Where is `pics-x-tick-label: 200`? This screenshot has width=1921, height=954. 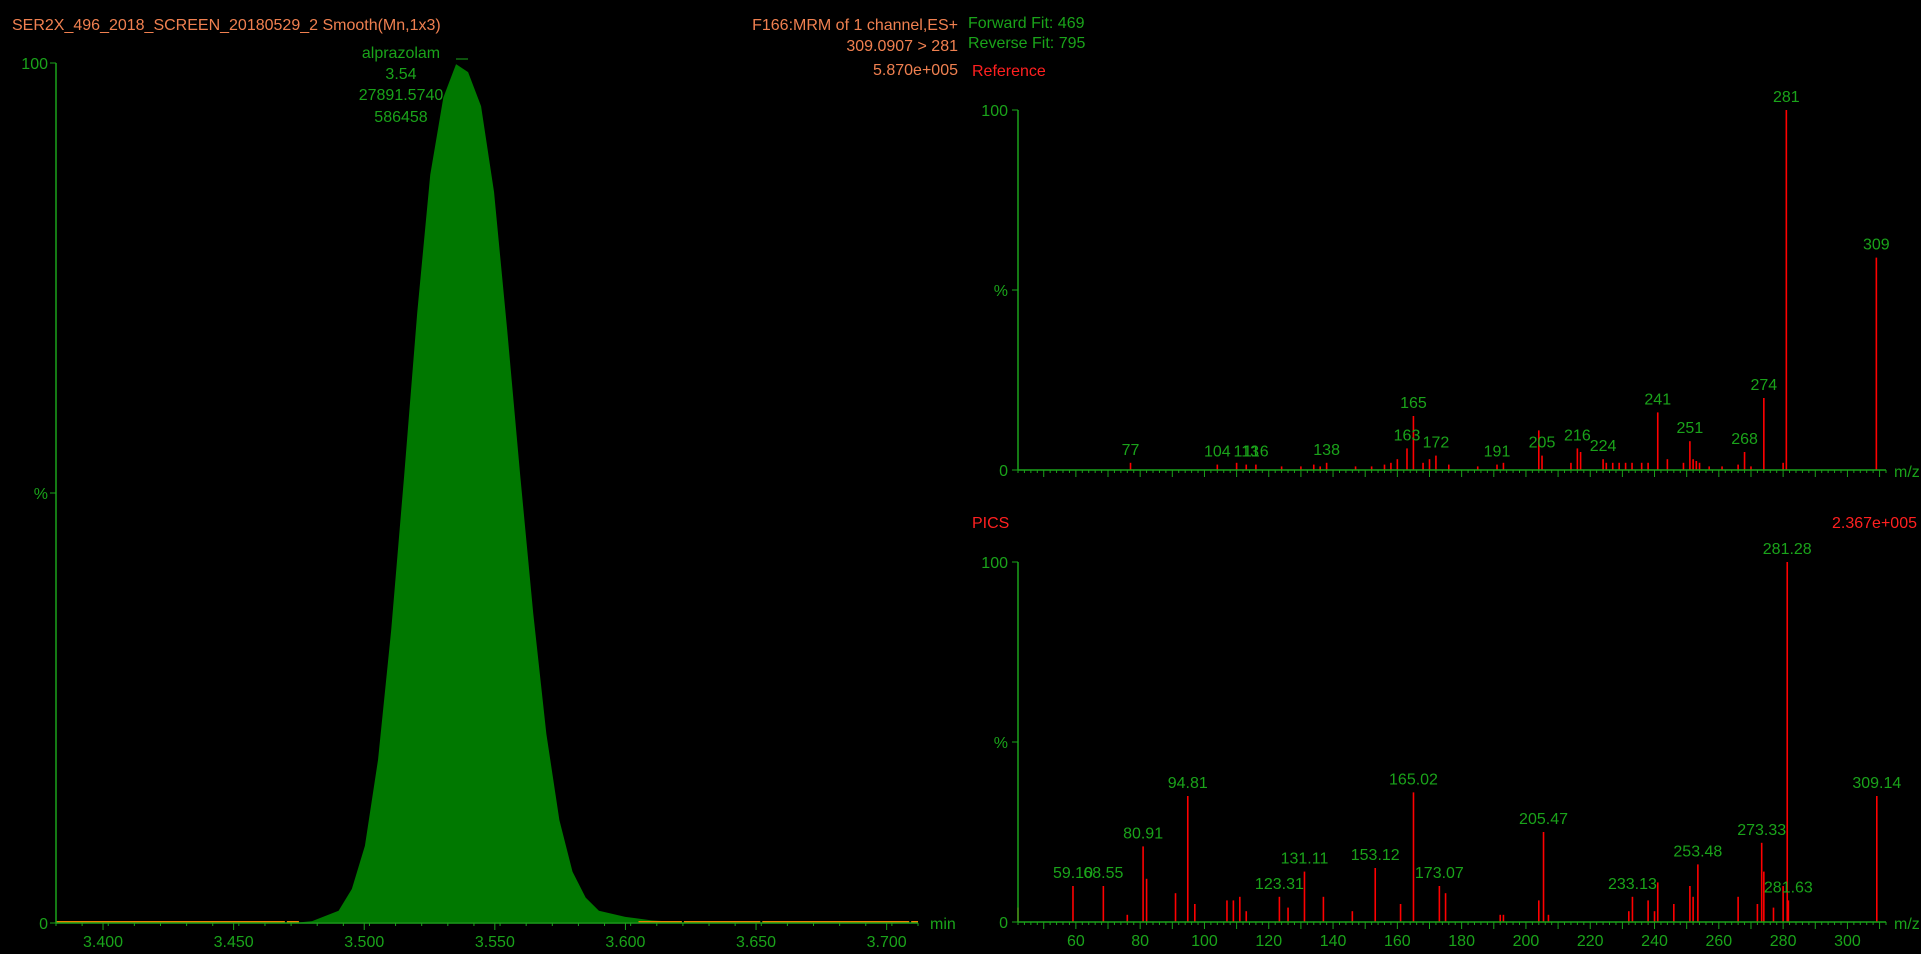 pics-x-tick-label: 200 is located at coordinates (1526, 941).